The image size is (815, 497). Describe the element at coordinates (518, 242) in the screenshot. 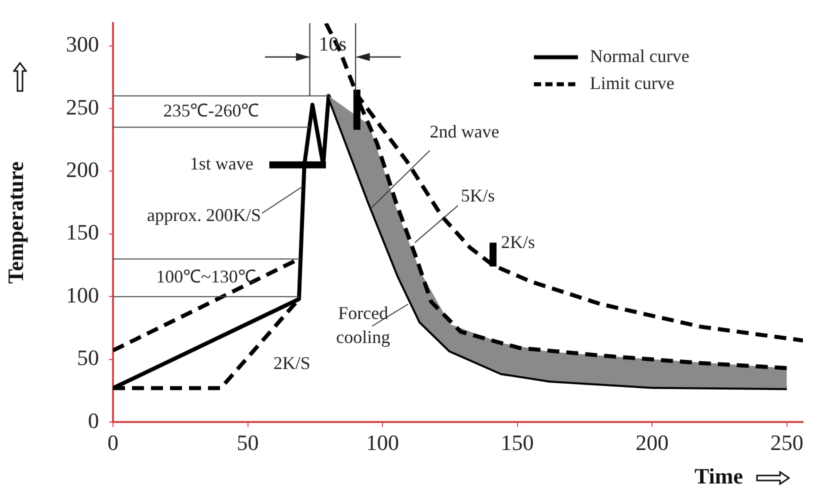

I see `annotation: 2K/s` at that location.